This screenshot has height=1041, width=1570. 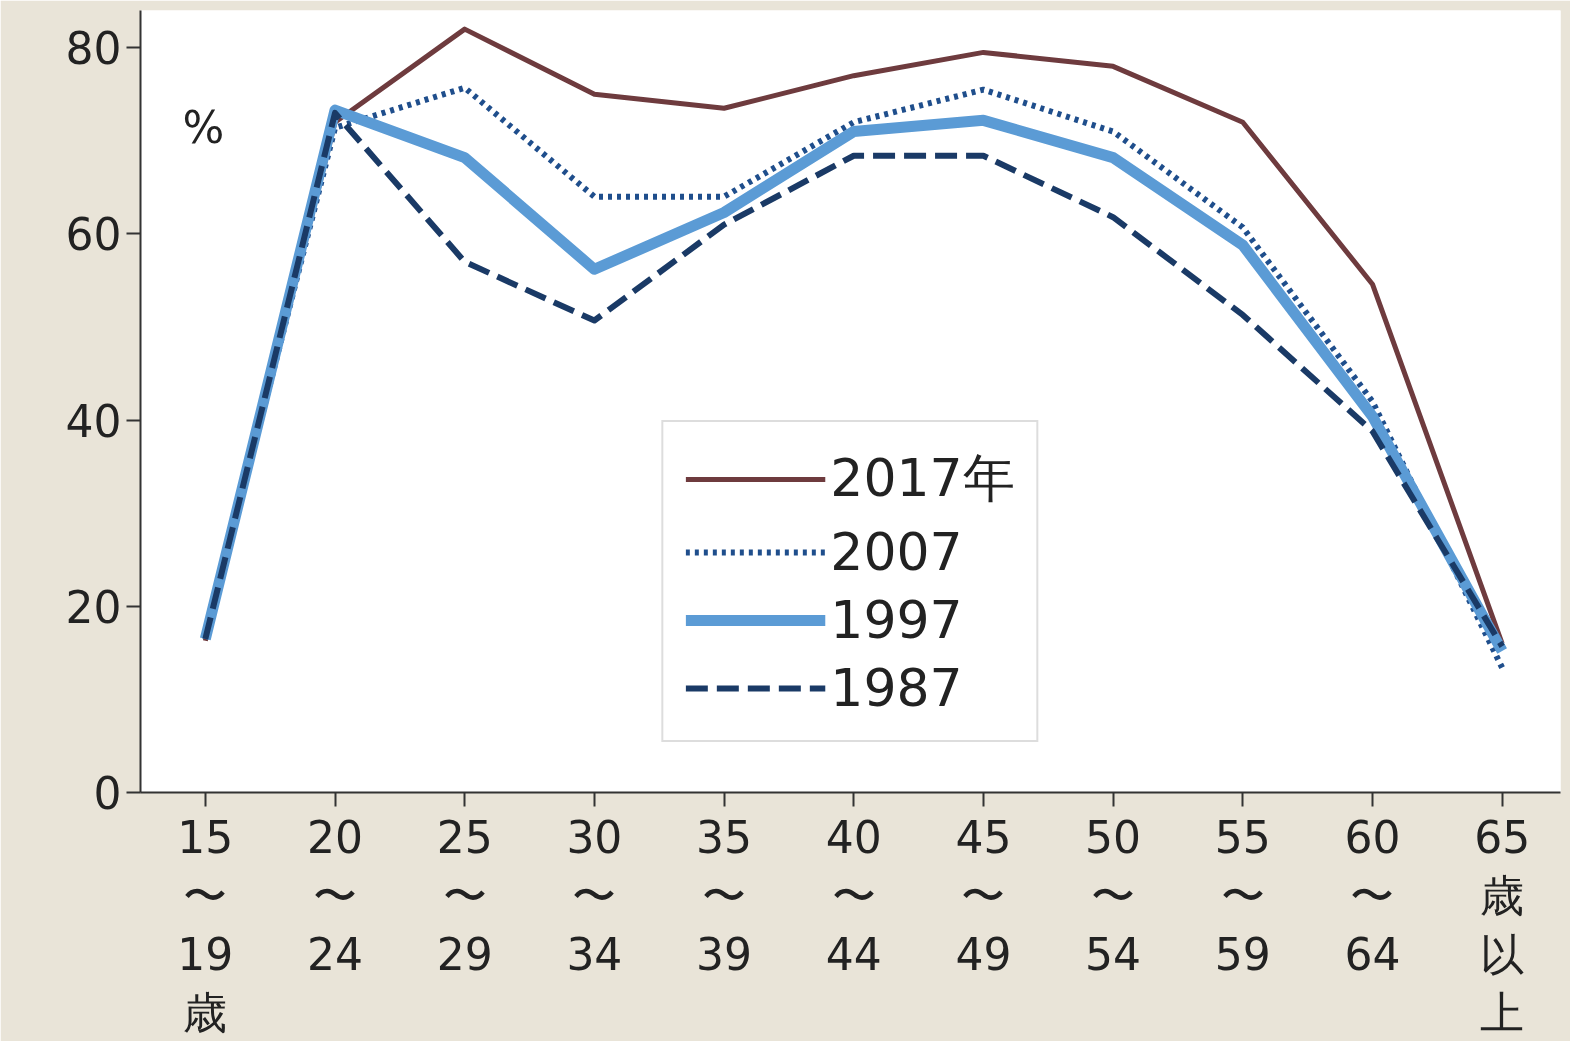 What do you see at coordinates (1502, 925) in the screenshot?
I see `x-tick-label: 65歳以上` at bounding box center [1502, 925].